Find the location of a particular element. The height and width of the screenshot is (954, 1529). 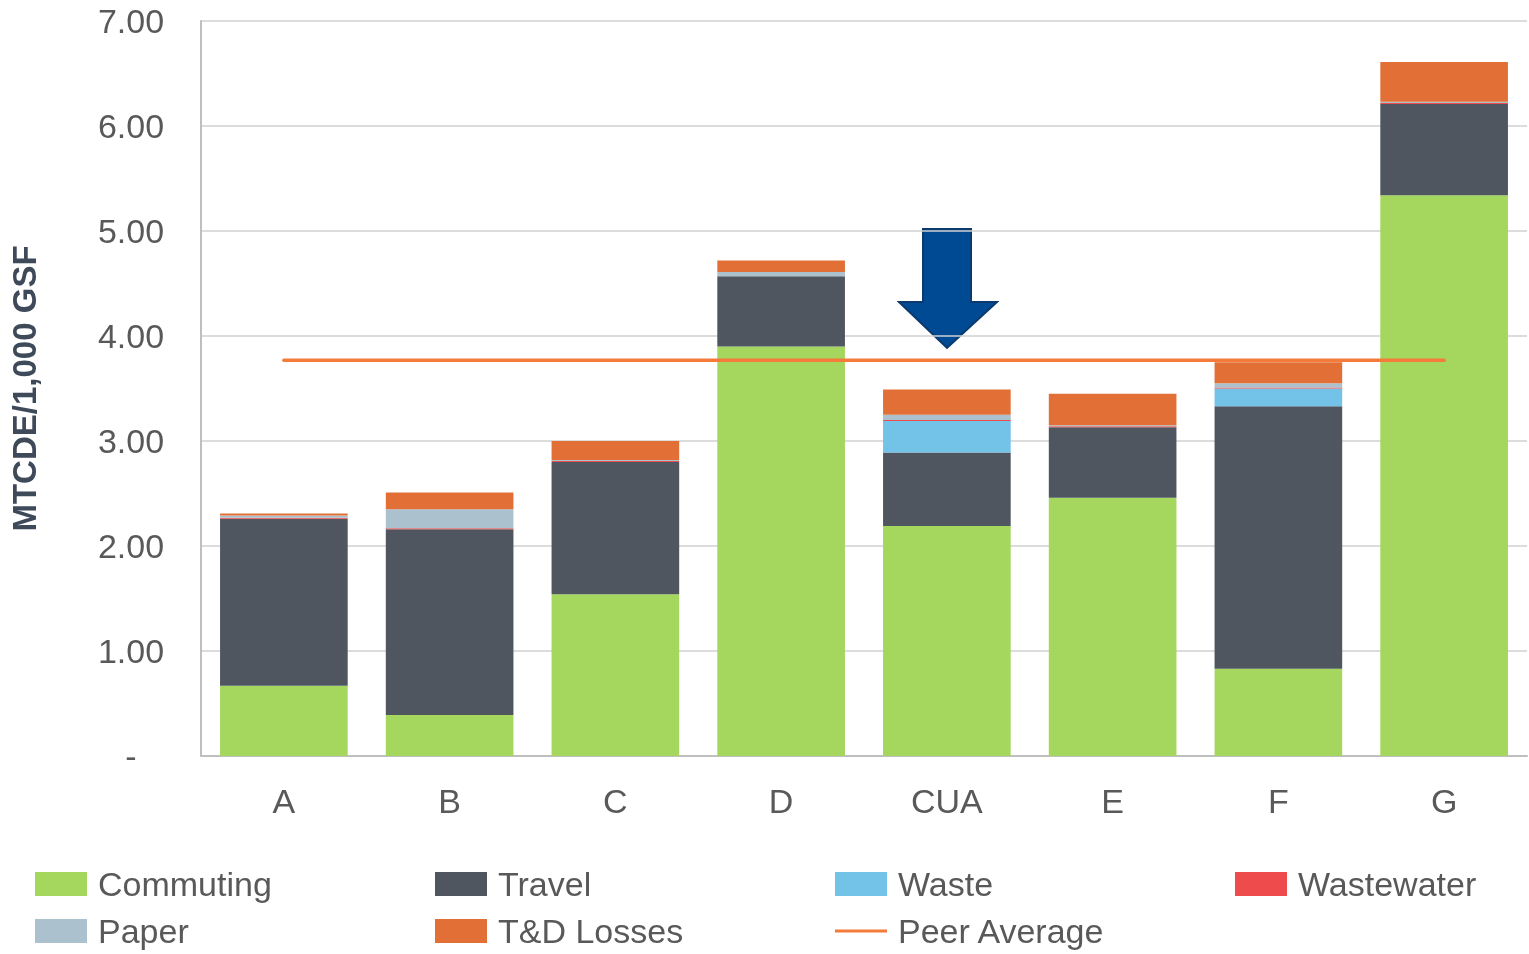

x-tick-label: F is located at coordinates (1278, 801).